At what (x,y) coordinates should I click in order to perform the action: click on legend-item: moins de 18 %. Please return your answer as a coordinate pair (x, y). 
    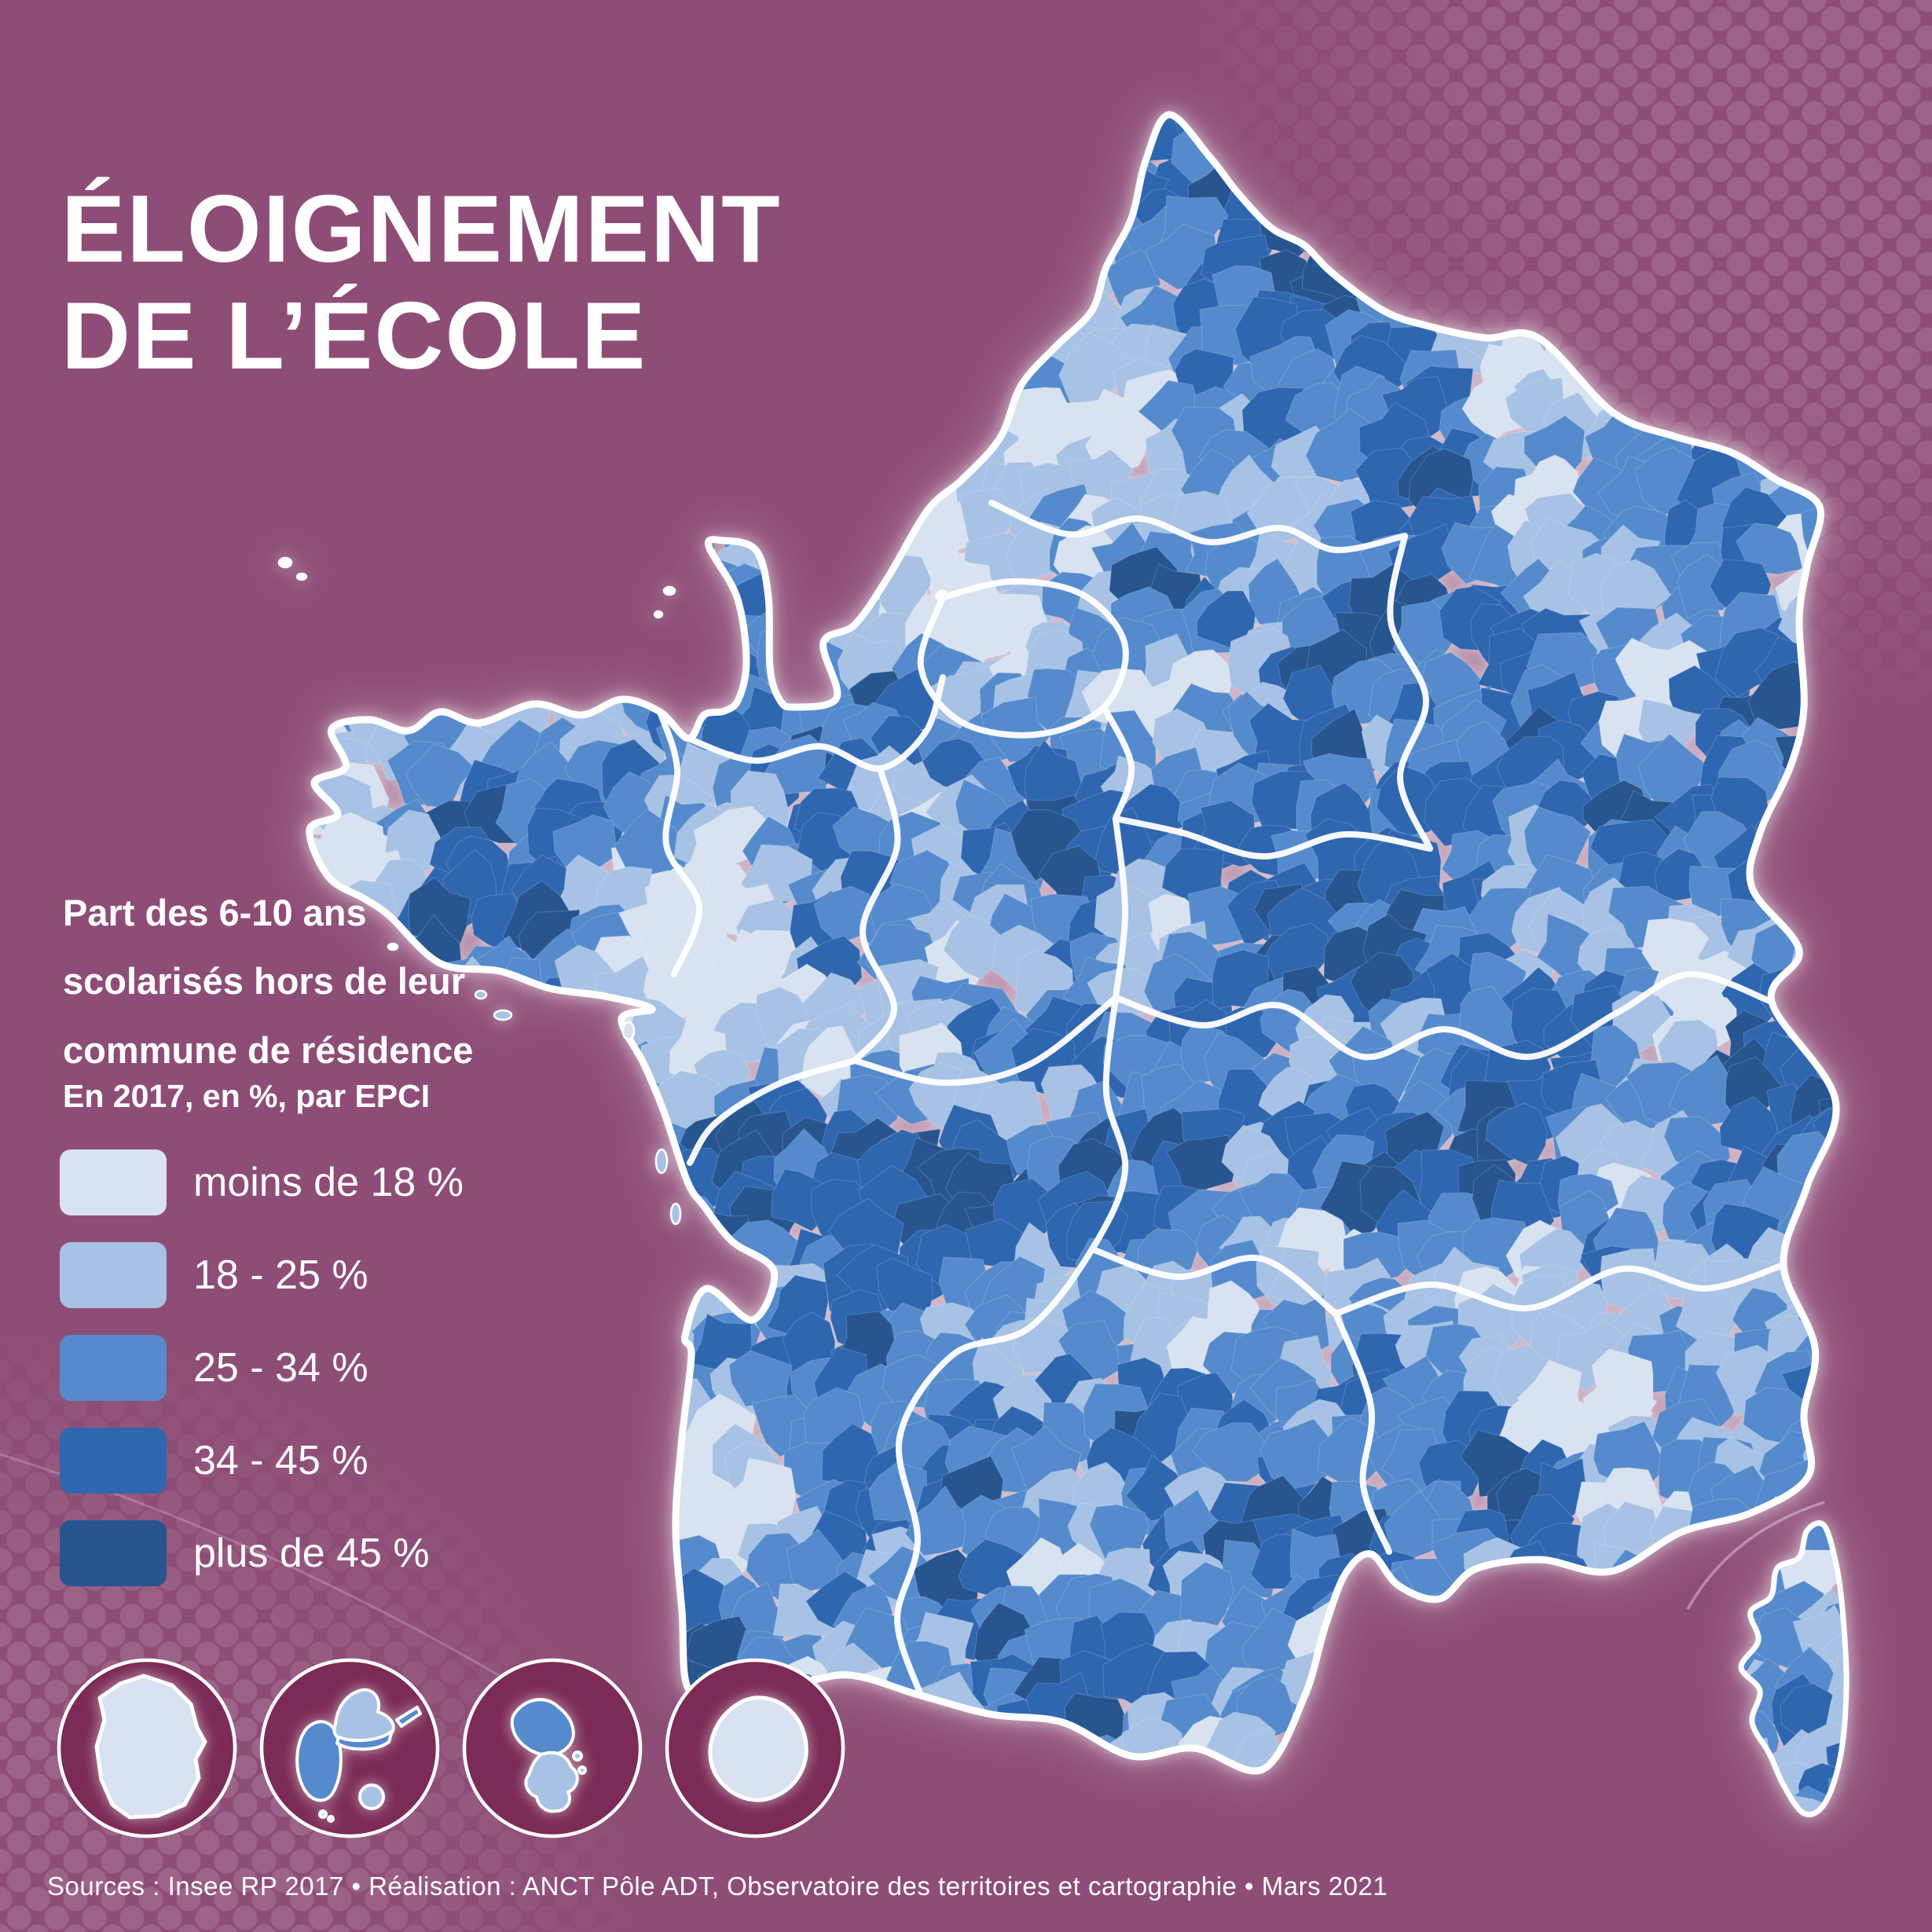
    Looking at the image, I should click on (262, 1182).